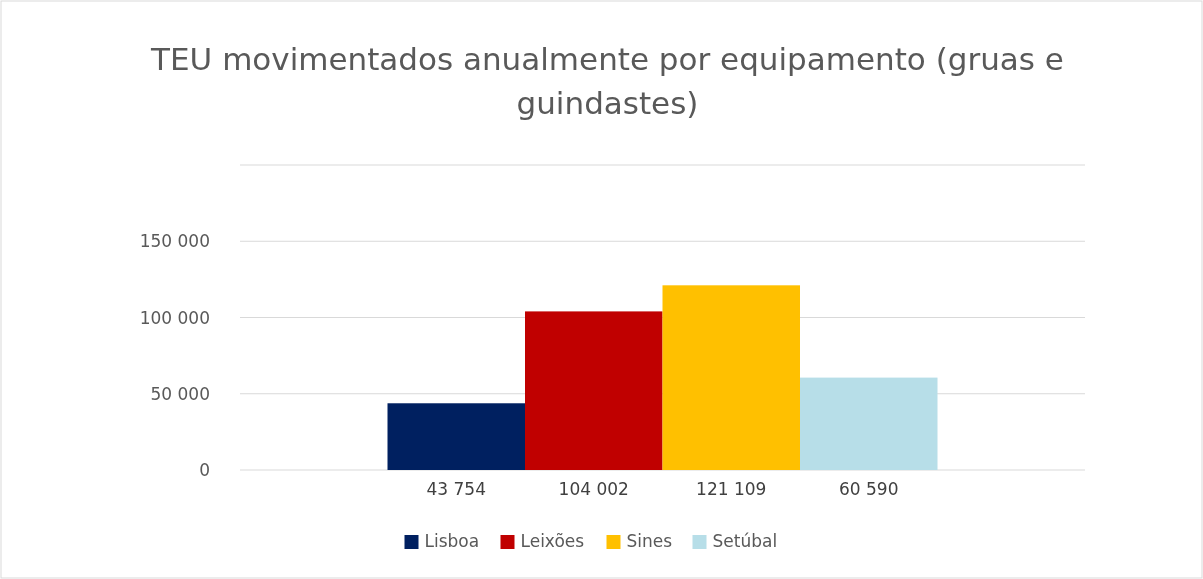 The image size is (1203, 579). Describe the element at coordinates (174, 241) in the screenshot. I see `y-tick-label: 150 000` at that location.